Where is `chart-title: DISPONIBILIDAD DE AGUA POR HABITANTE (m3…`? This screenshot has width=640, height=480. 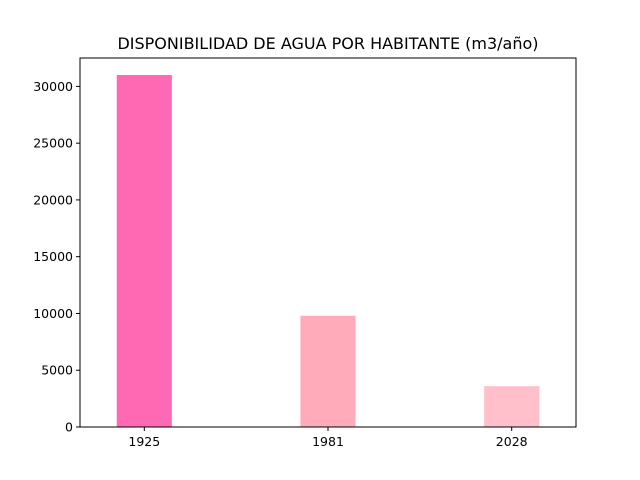 chart-title: DISPONIBILIDAD DE AGUA POR HABITANTE (m3… is located at coordinates (327, 43).